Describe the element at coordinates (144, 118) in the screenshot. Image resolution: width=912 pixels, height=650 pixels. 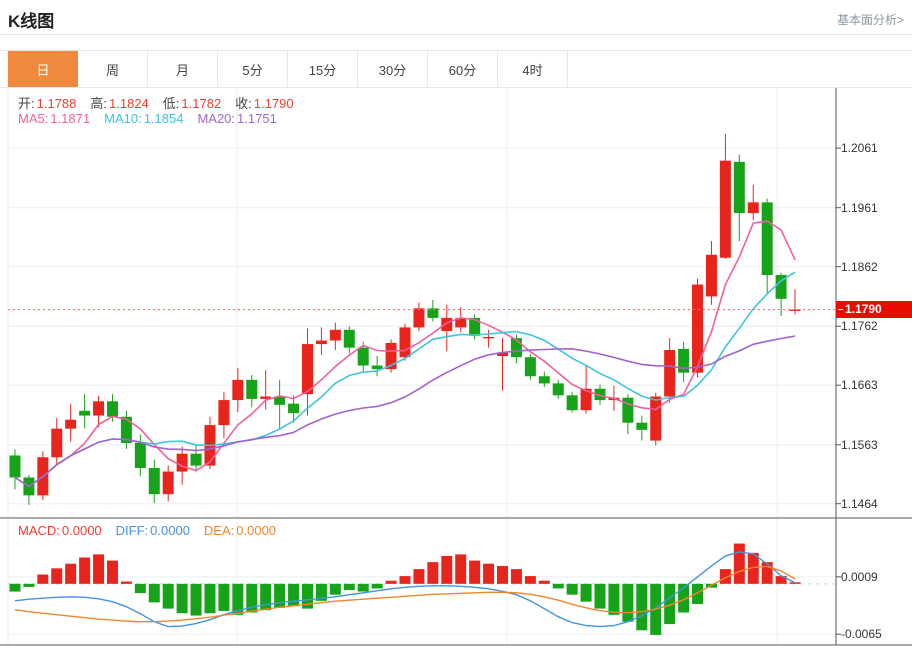
I see `ma-legend-item: MA10: 1.1854` at that location.